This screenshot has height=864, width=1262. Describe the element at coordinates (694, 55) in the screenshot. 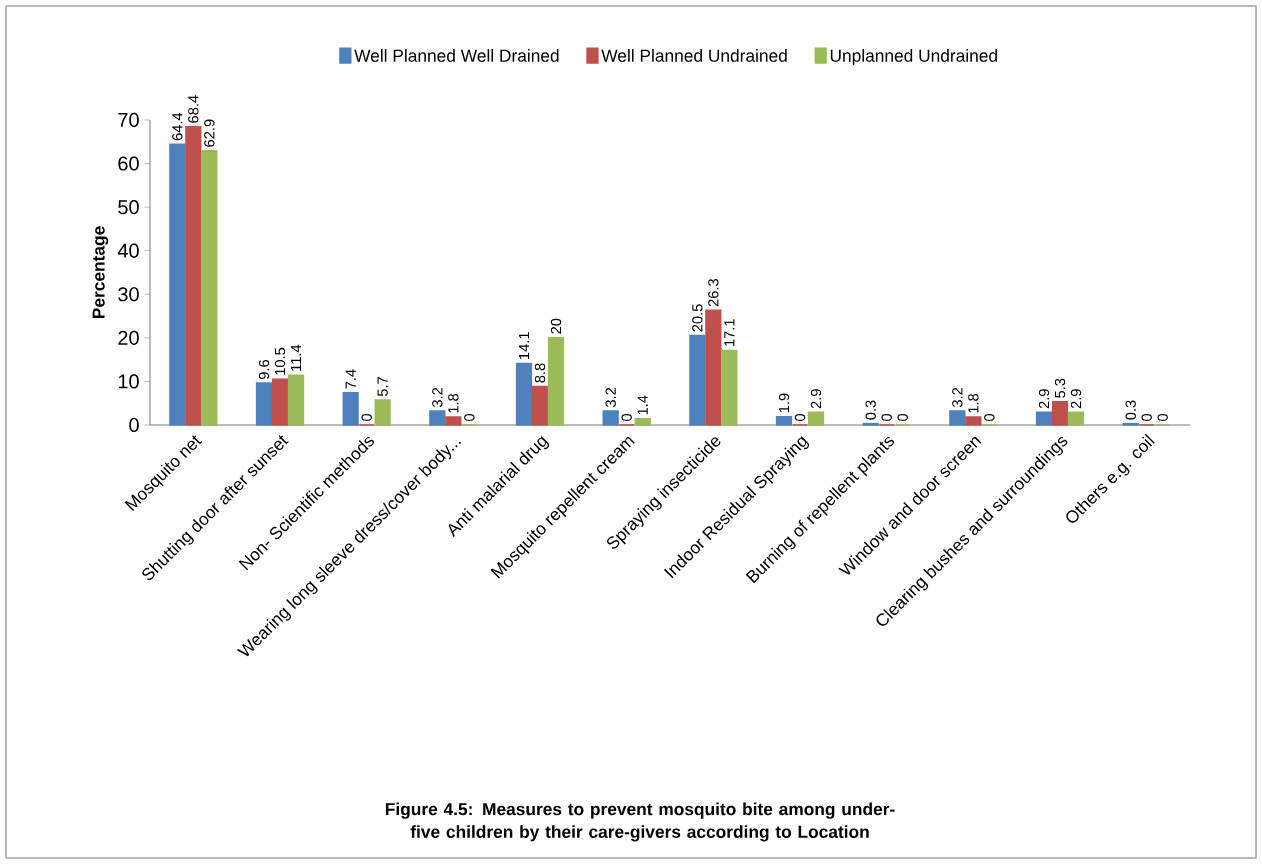

I see `legend-label: Well Planned Undrained` at that location.